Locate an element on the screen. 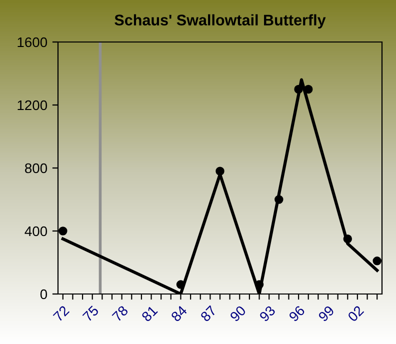 Image resolution: width=396 pixels, height=344 pixels. x-tick-label: 93 is located at coordinates (267, 313).